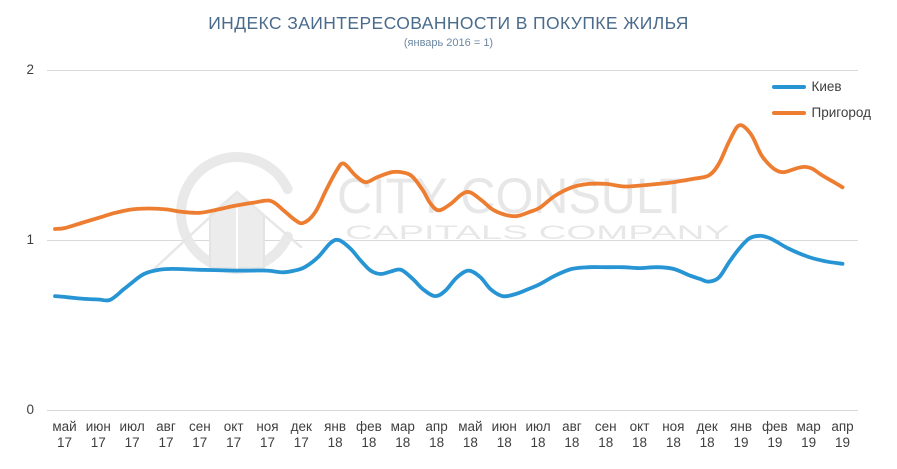 The height and width of the screenshot is (469, 897). I want to click on x-tick-label-сен-17: сен 17, so click(199, 434).